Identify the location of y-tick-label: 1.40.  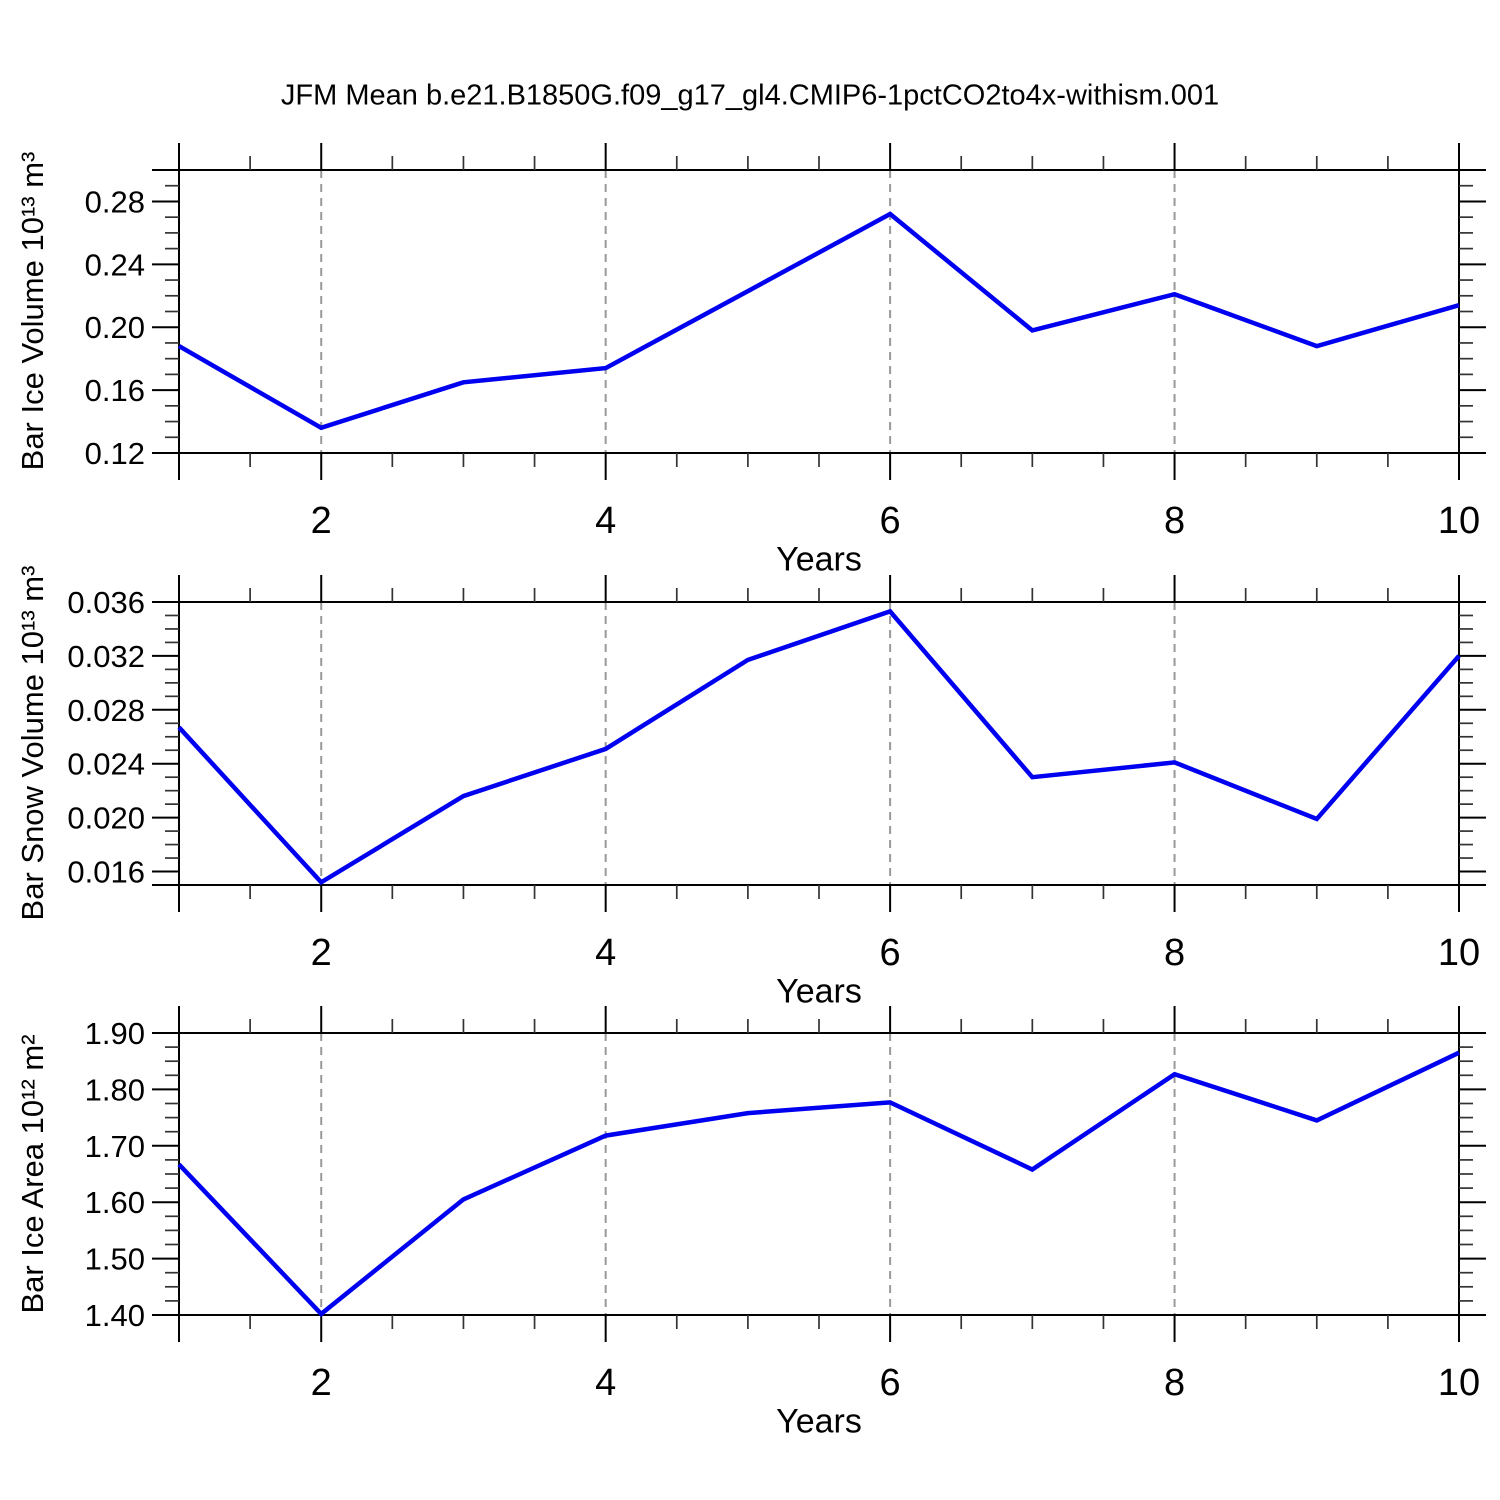
(115, 1315).